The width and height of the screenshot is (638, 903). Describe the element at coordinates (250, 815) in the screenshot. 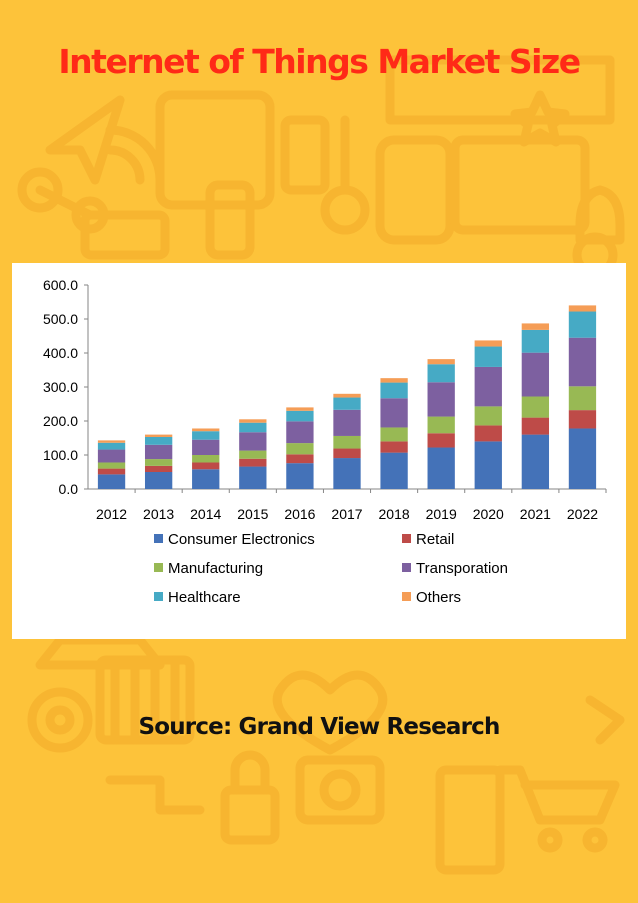

I see `lock-icon` at that location.